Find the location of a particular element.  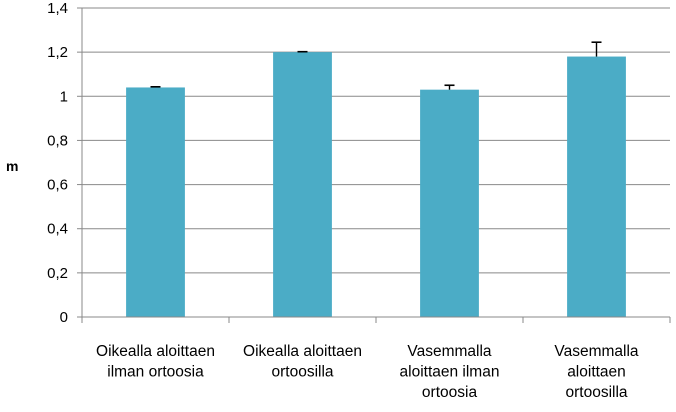

y-tick-label: 0,8 is located at coordinates (57, 140).